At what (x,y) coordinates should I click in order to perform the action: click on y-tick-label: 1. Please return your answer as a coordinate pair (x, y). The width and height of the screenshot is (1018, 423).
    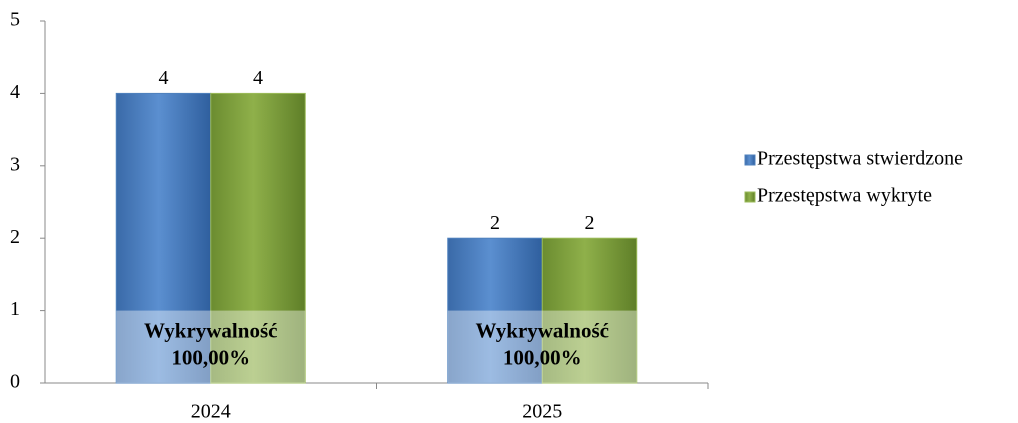
    Looking at the image, I should click on (15, 309).